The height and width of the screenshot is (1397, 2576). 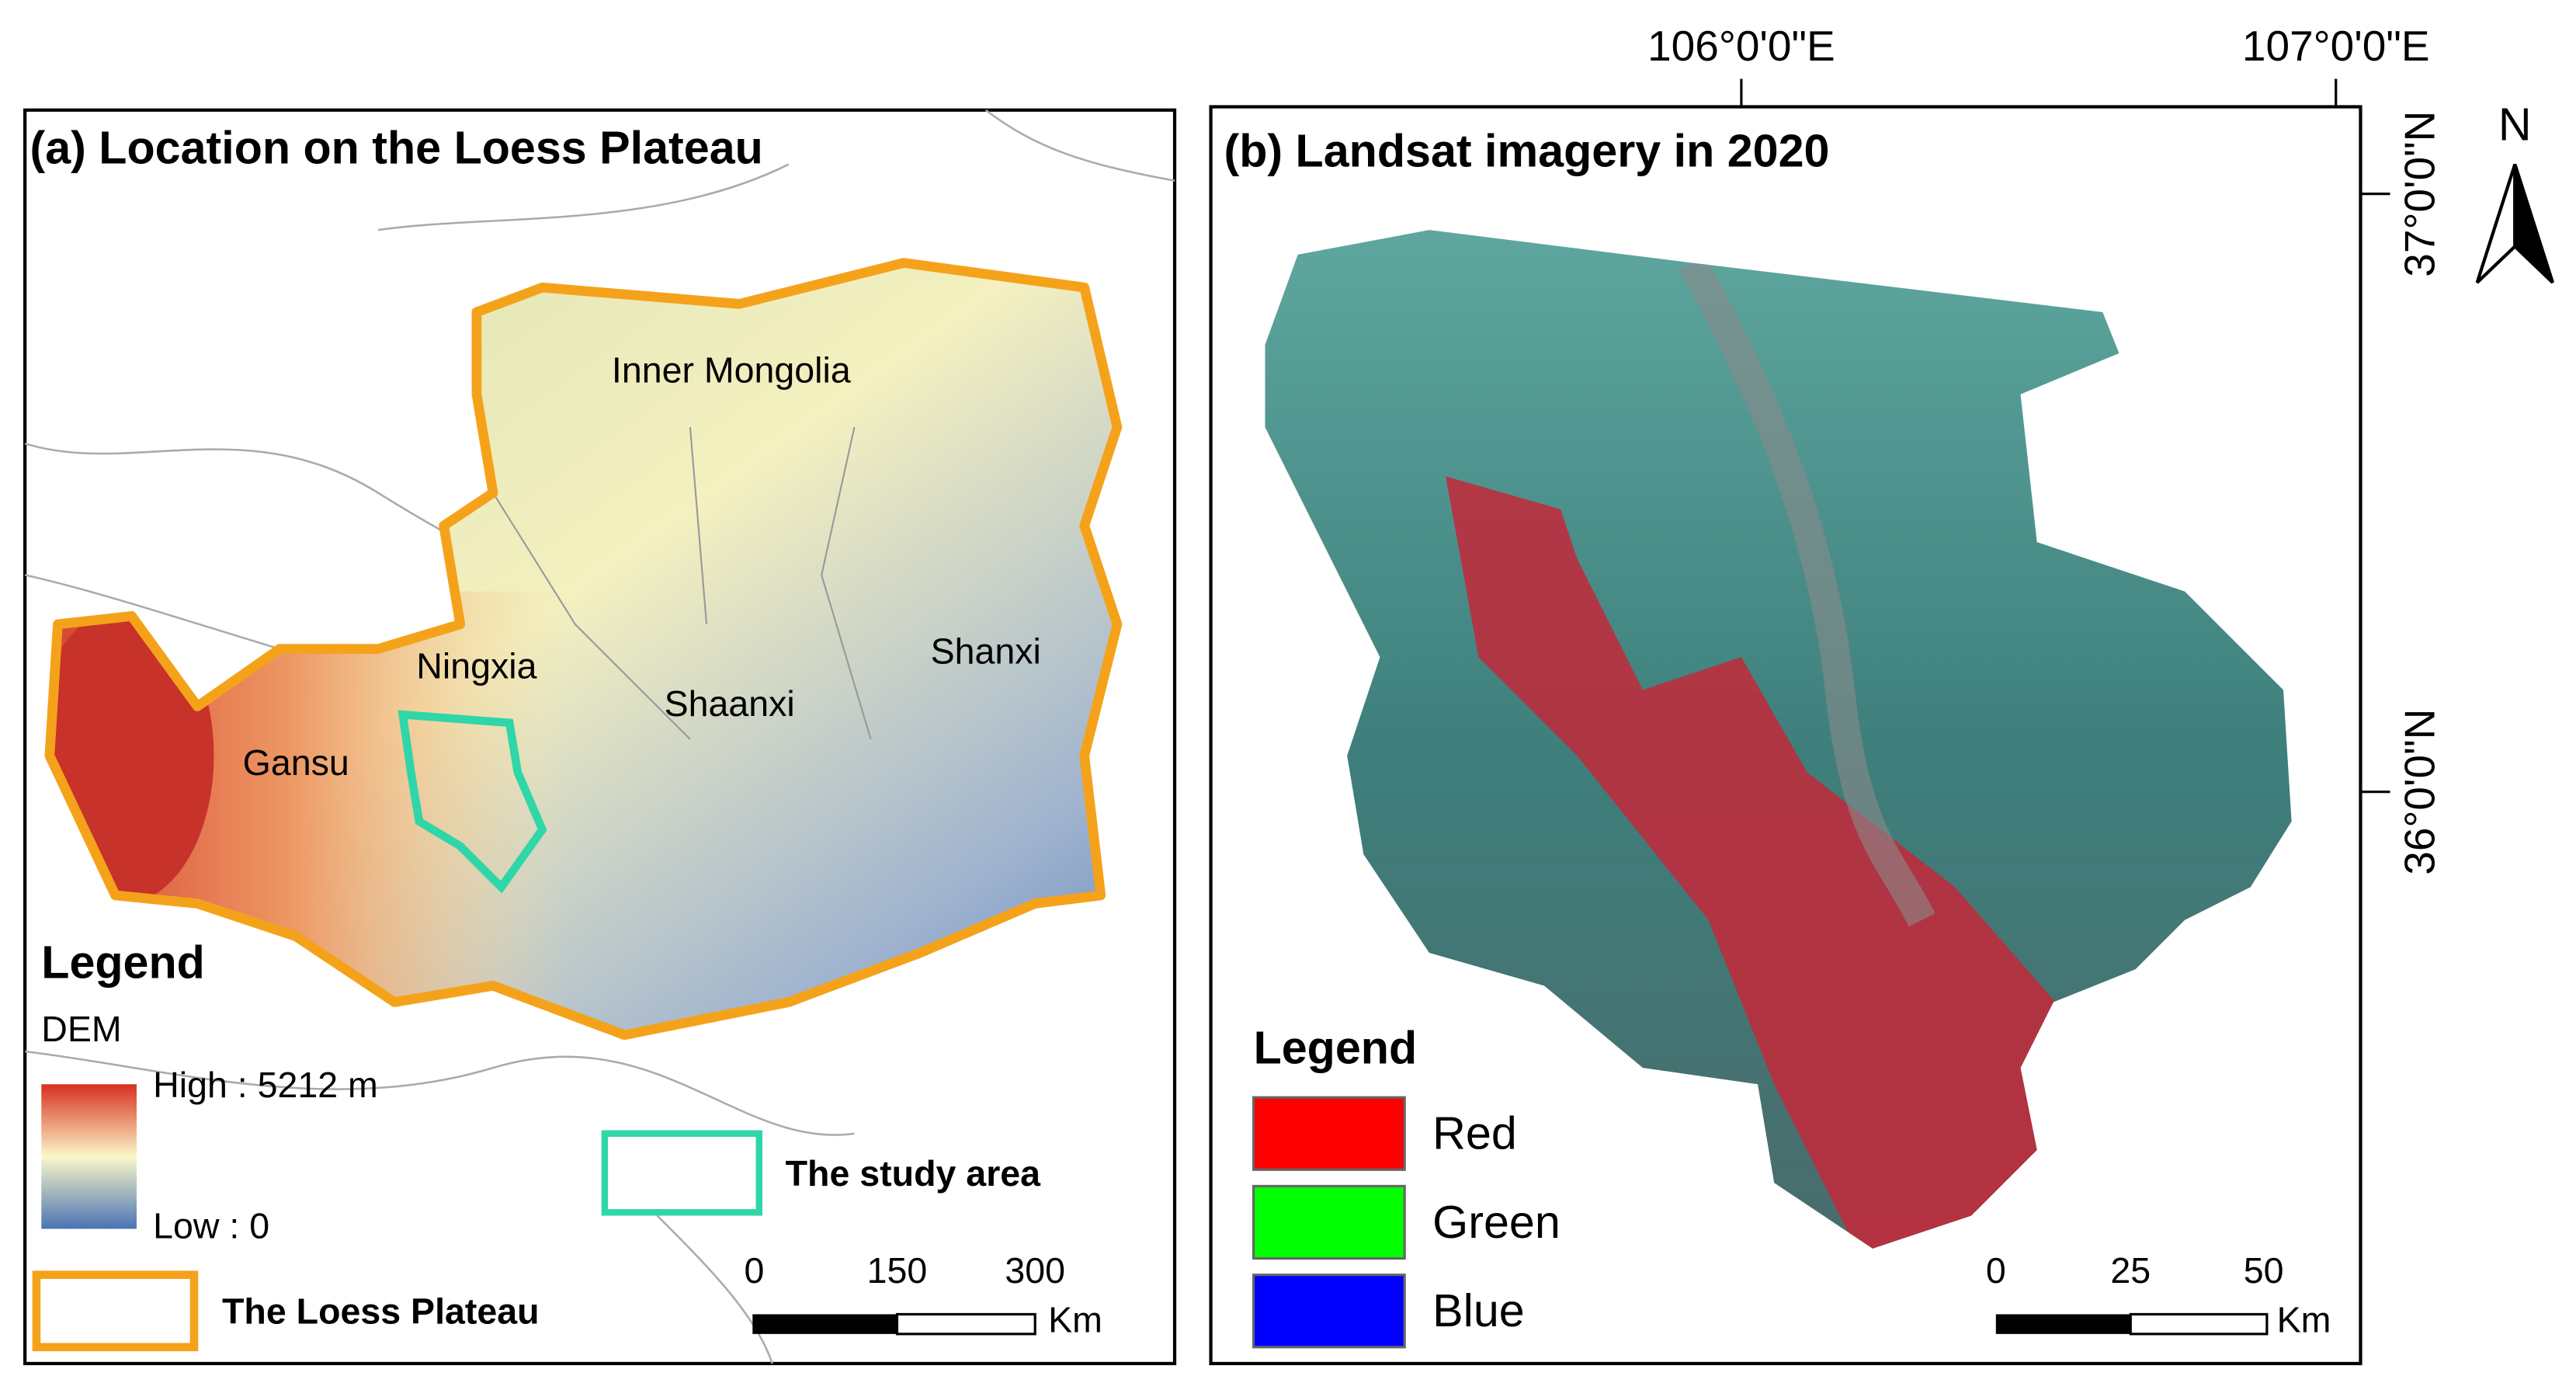 I want to click on longitude-label: 106°0'0"E, so click(x=1741, y=46).